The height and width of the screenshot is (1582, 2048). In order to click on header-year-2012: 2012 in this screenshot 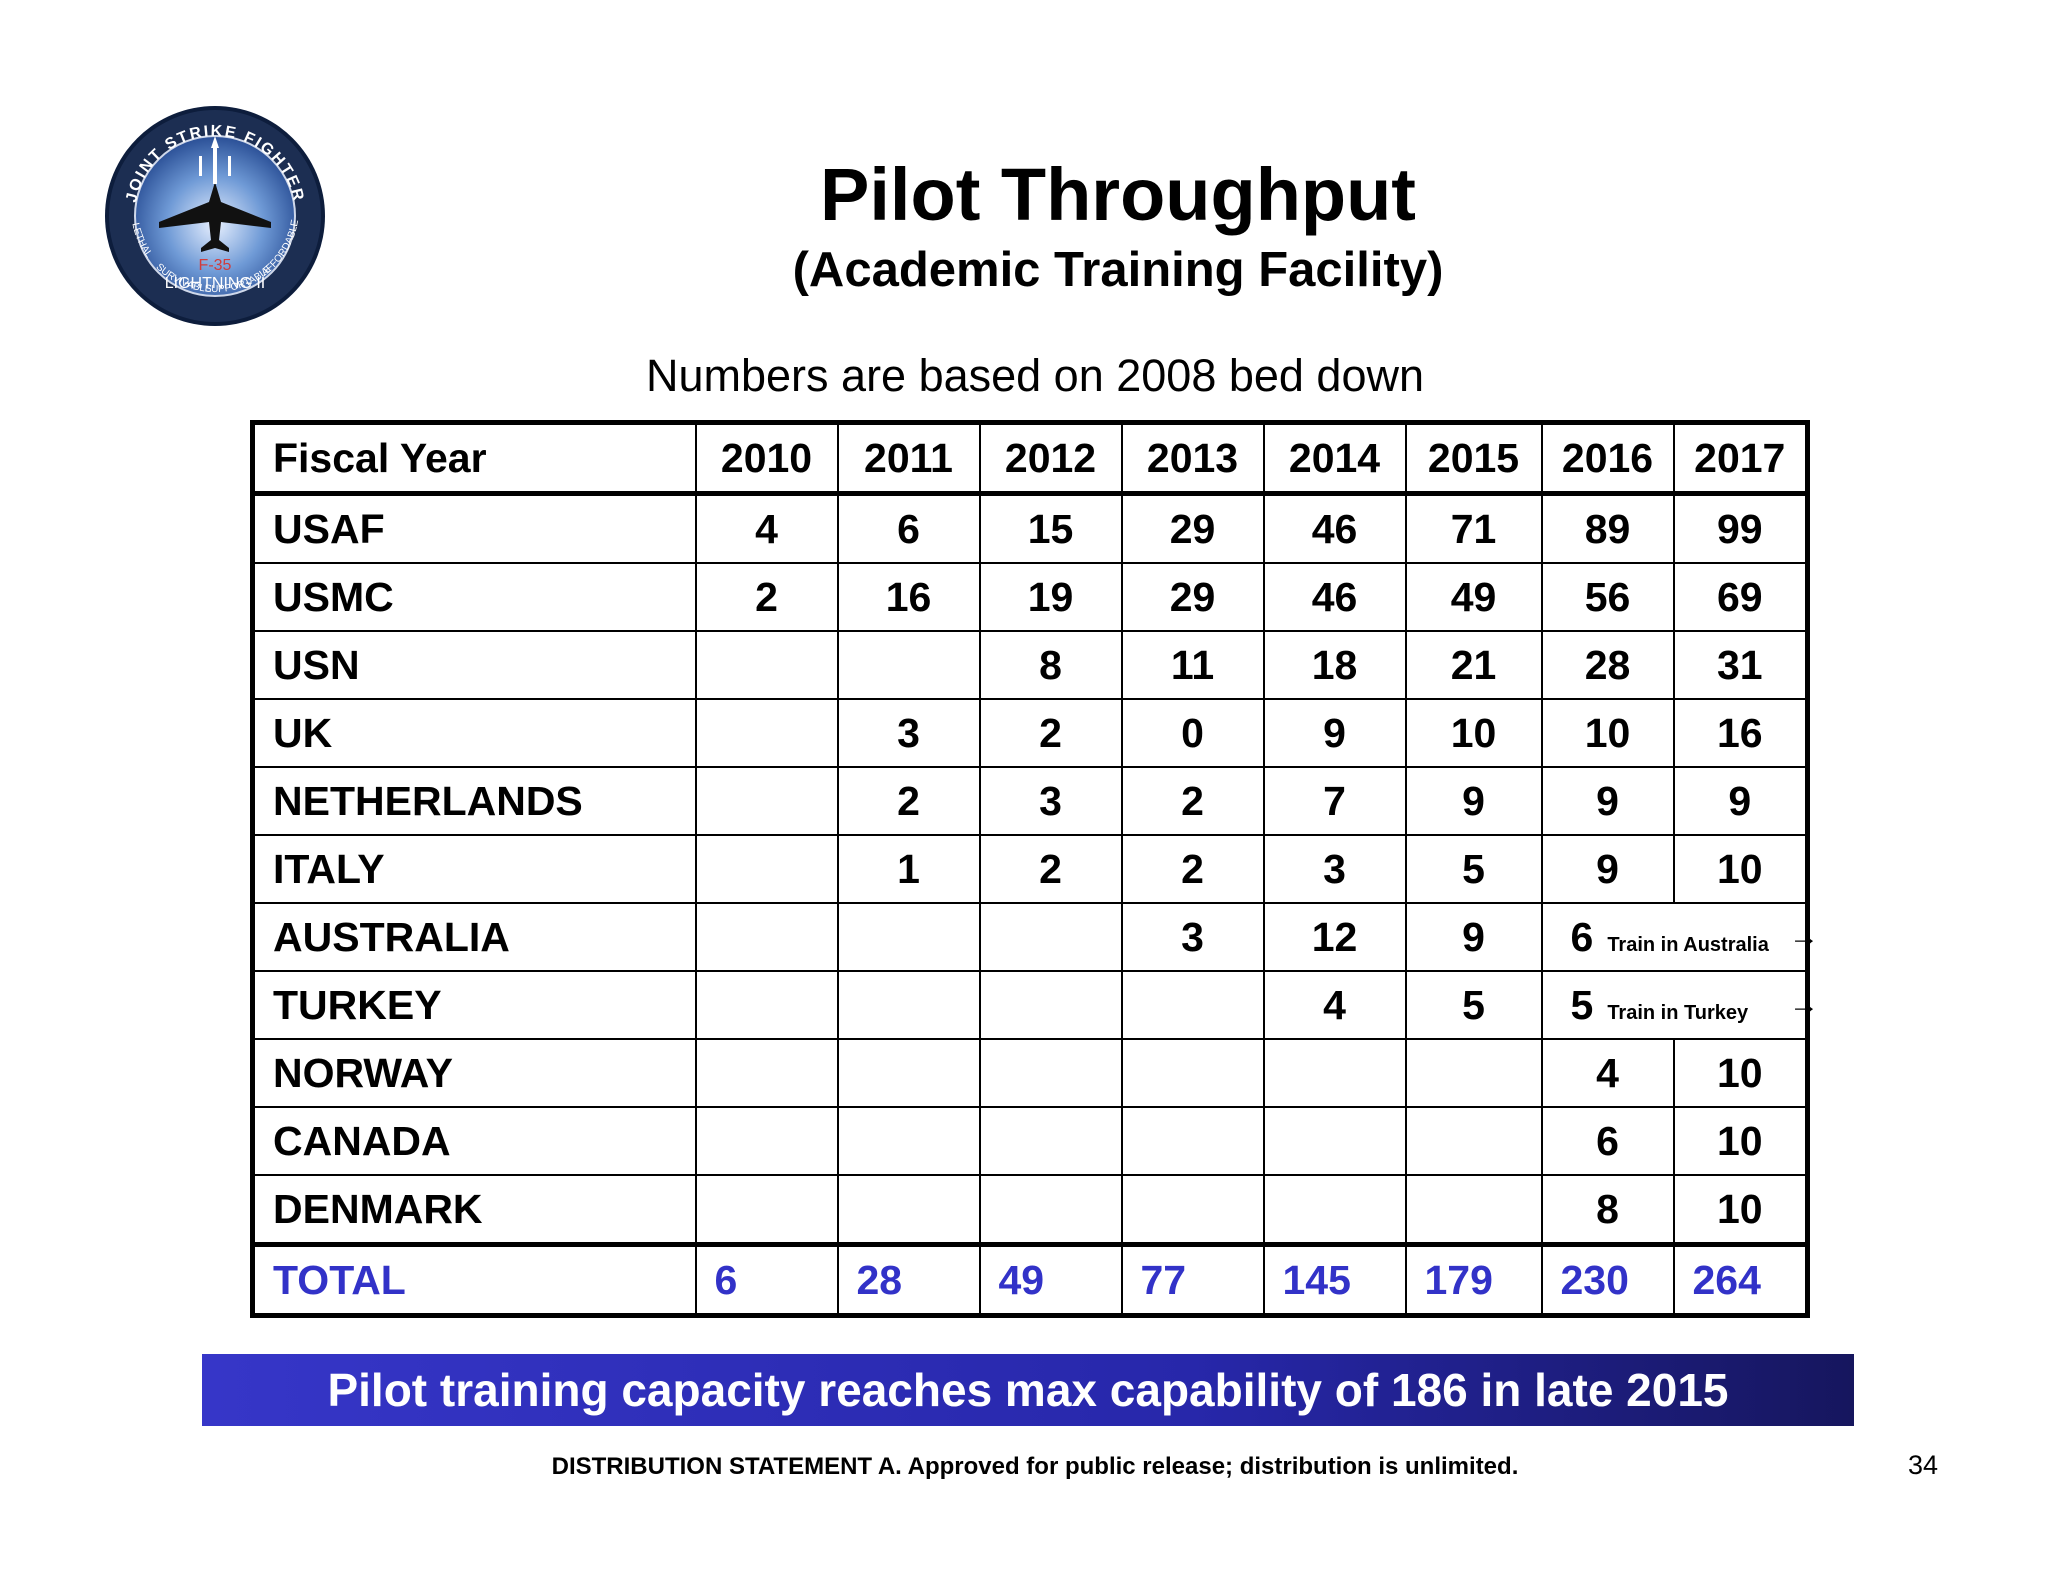, I will do `click(1050, 458)`.